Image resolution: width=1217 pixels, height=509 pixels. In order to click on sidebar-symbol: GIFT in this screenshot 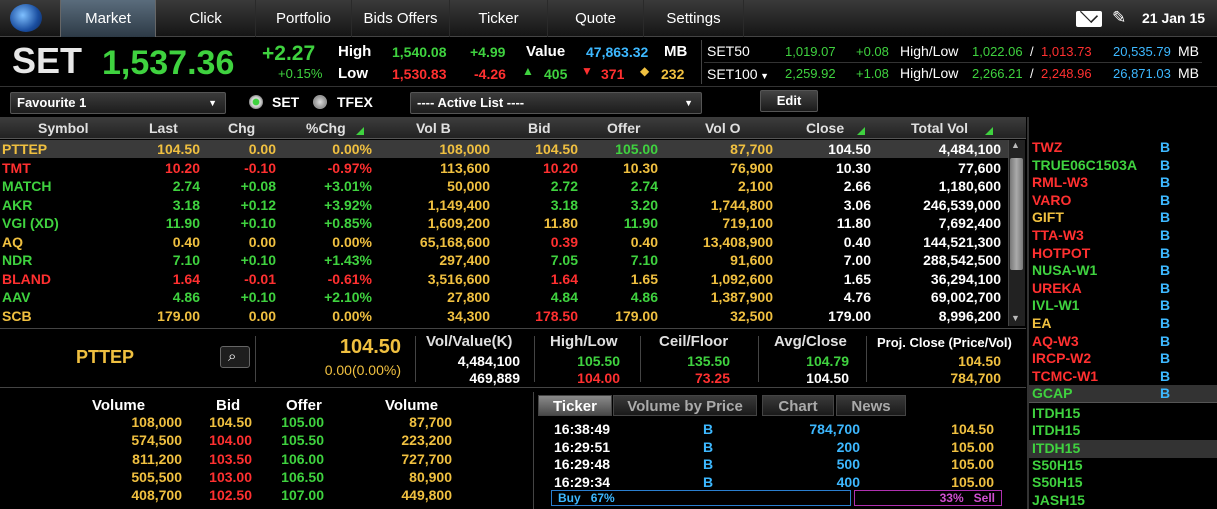, I will do `click(1048, 217)`.